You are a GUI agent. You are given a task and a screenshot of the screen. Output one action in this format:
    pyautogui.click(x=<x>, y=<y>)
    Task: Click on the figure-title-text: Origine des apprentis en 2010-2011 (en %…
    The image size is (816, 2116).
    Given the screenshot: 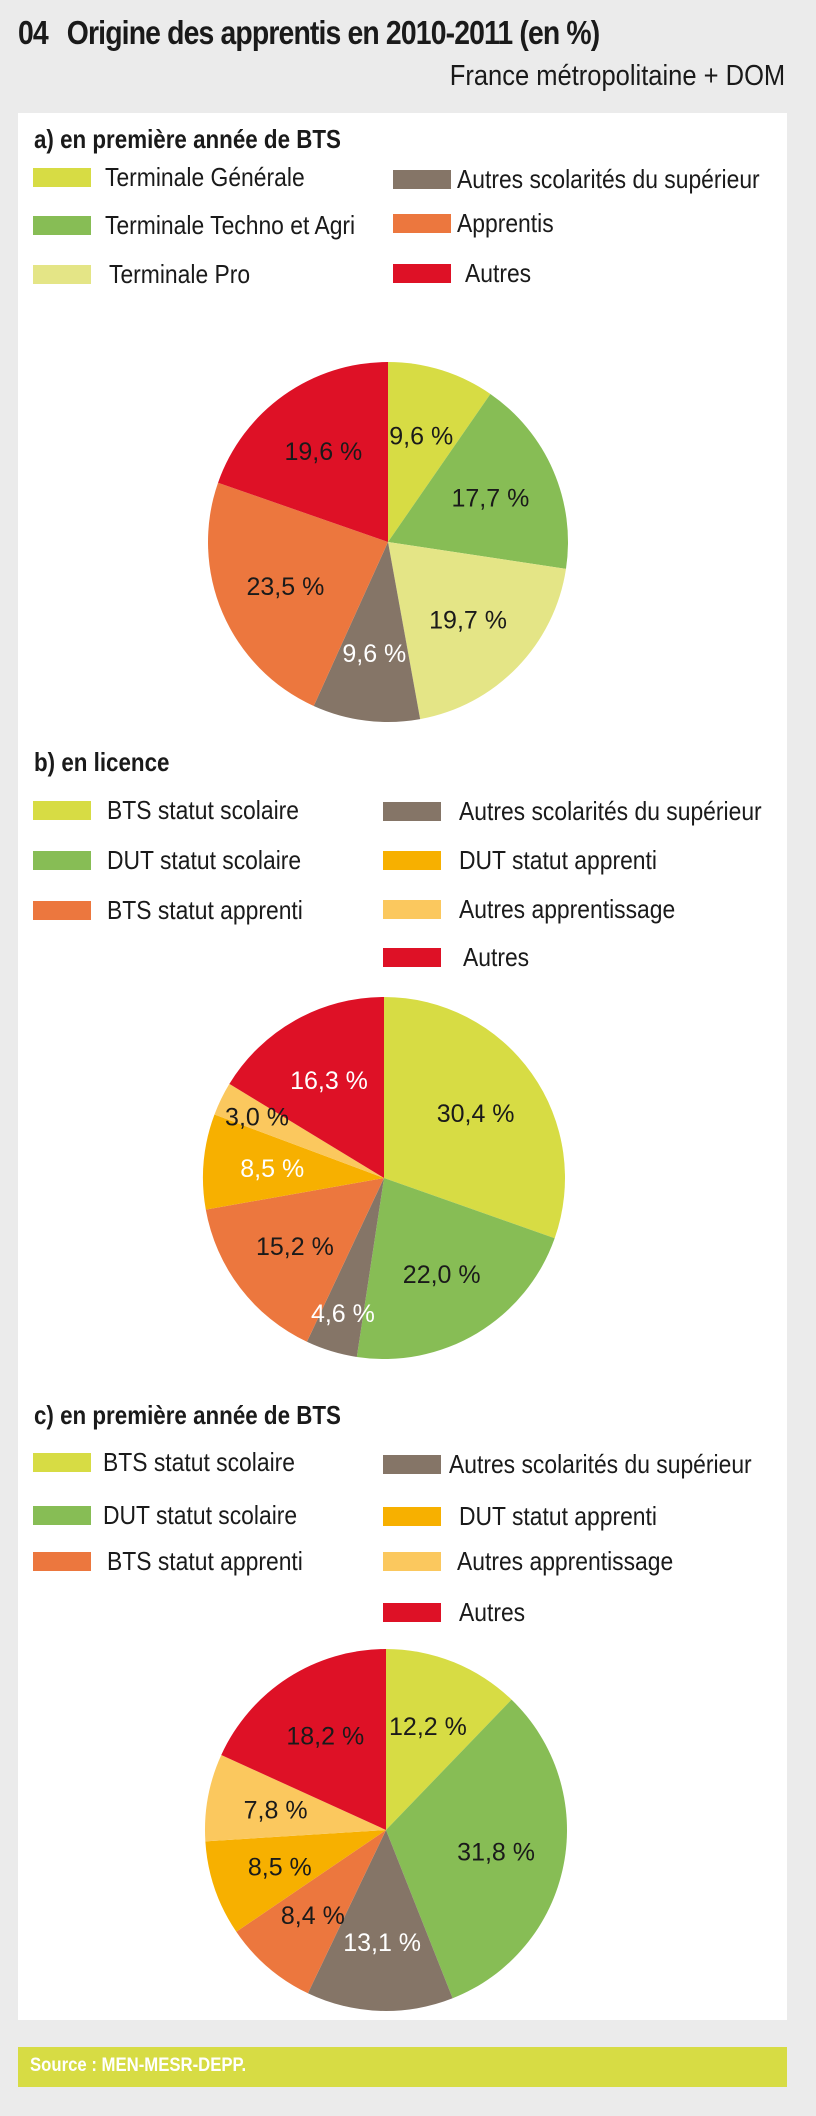 What is the action you would take?
    pyautogui.click(x=333, y=32)
    